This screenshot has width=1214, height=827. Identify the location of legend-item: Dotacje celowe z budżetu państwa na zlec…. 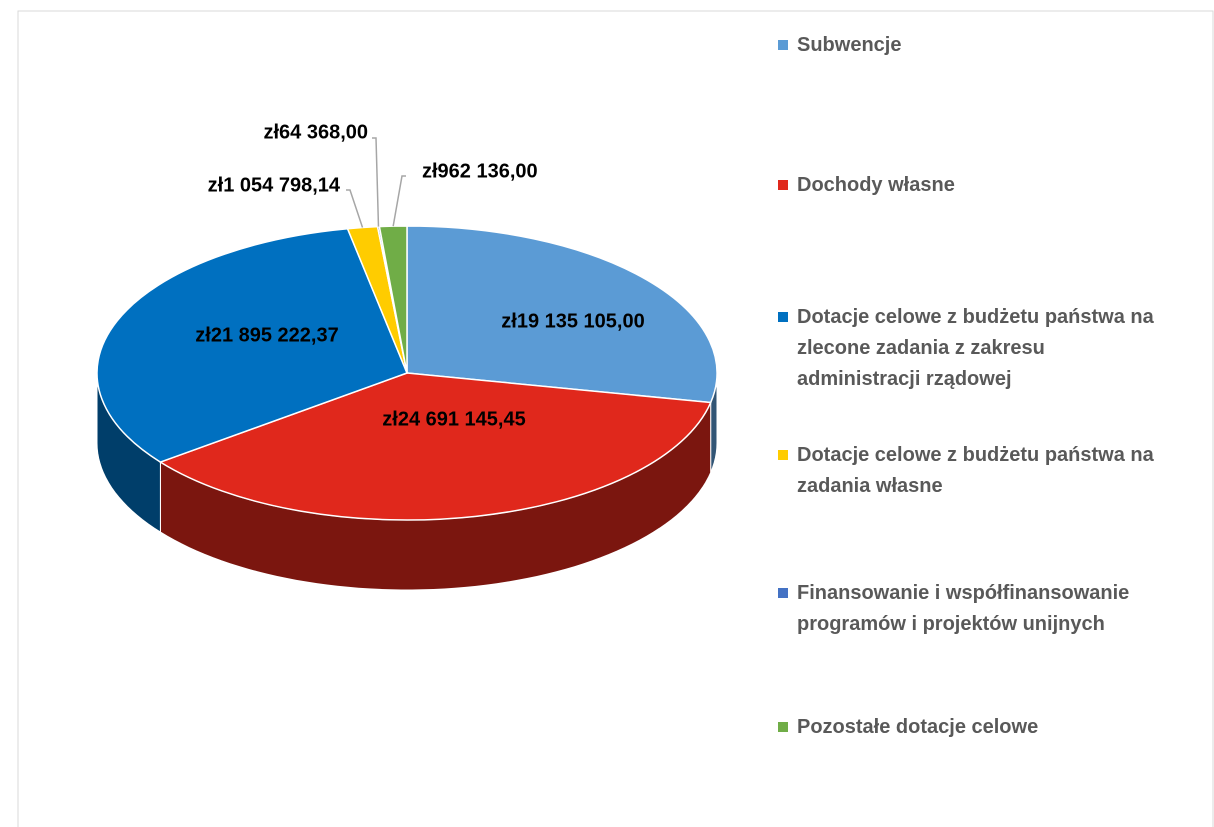
(988, 348).